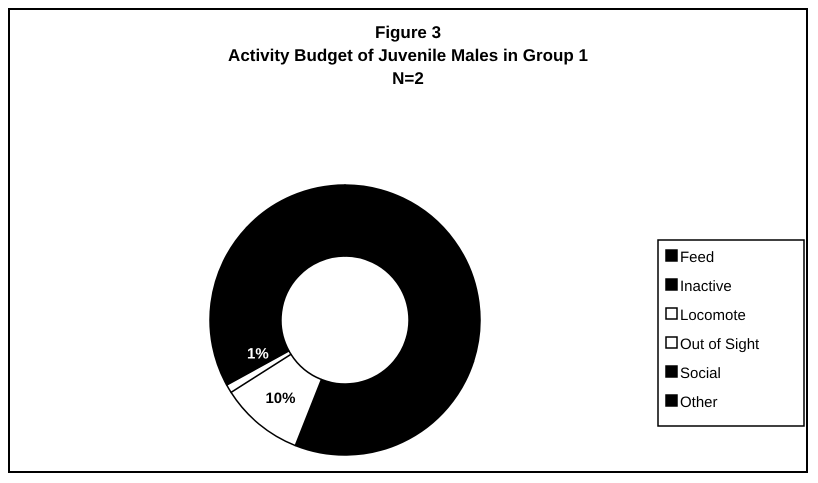 The image size is (818, 483). Describe the element at coordinates (700, 373) in the screenshot. I see `legend-label: Social` at that location.